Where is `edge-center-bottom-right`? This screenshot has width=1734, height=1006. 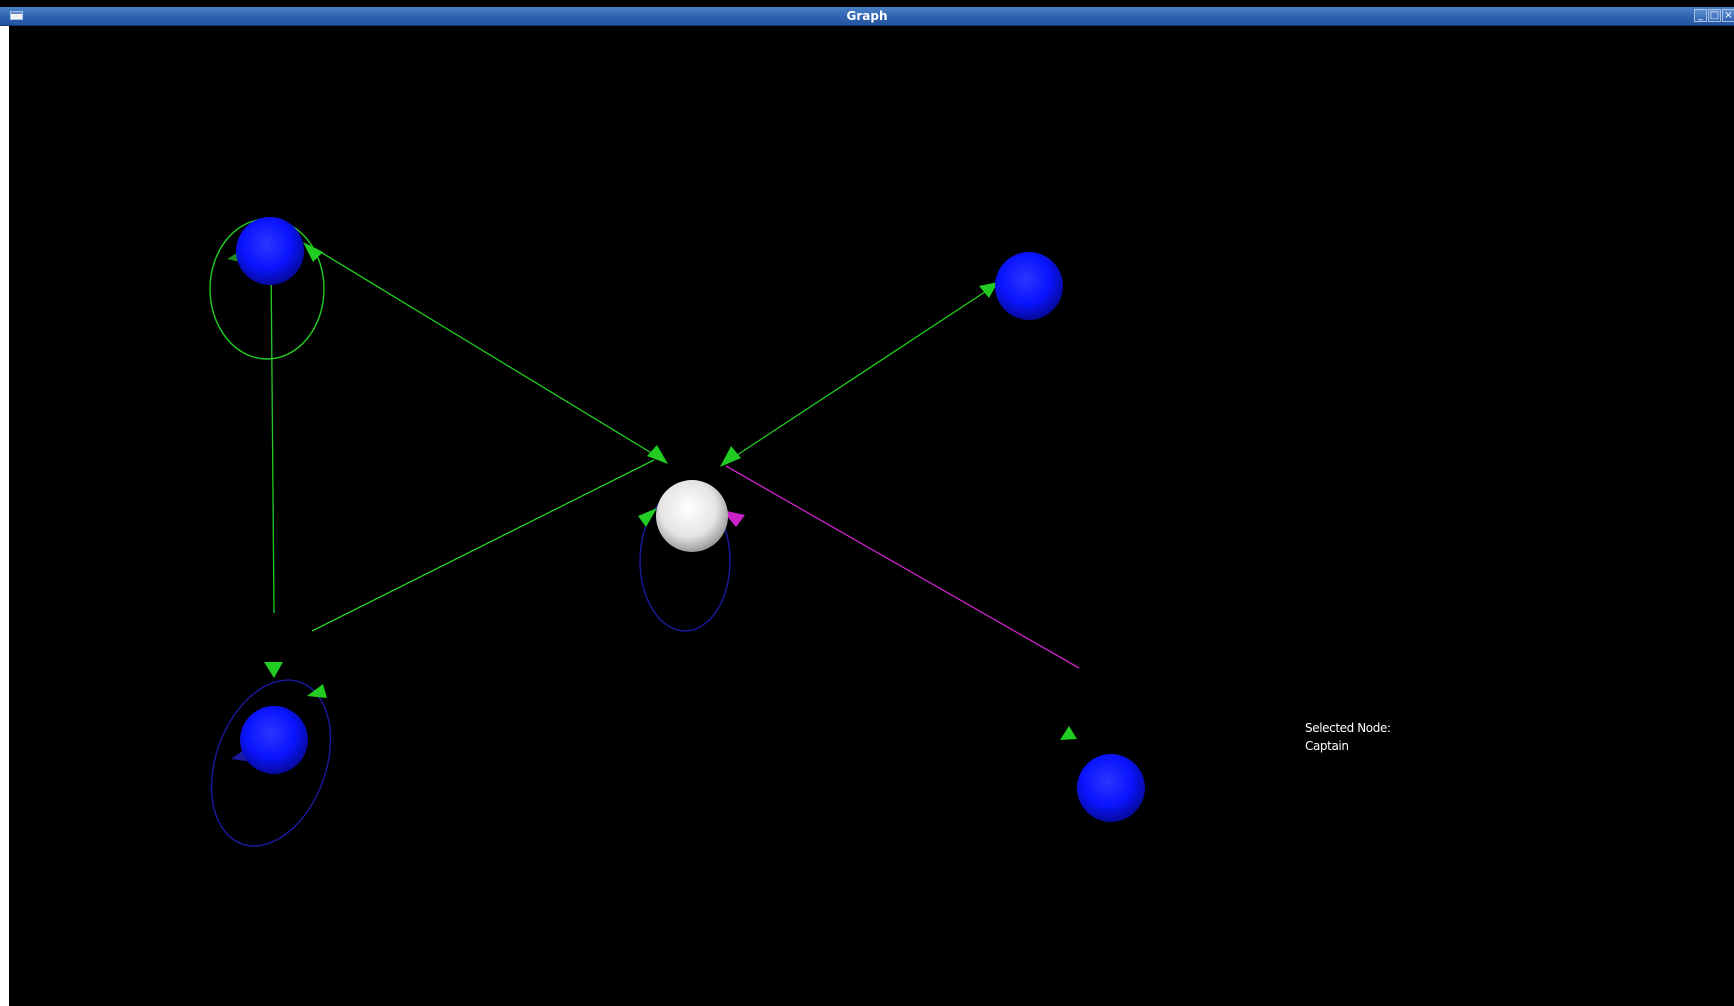 edge-center-bottom-right is located at coordinates (902, 567).